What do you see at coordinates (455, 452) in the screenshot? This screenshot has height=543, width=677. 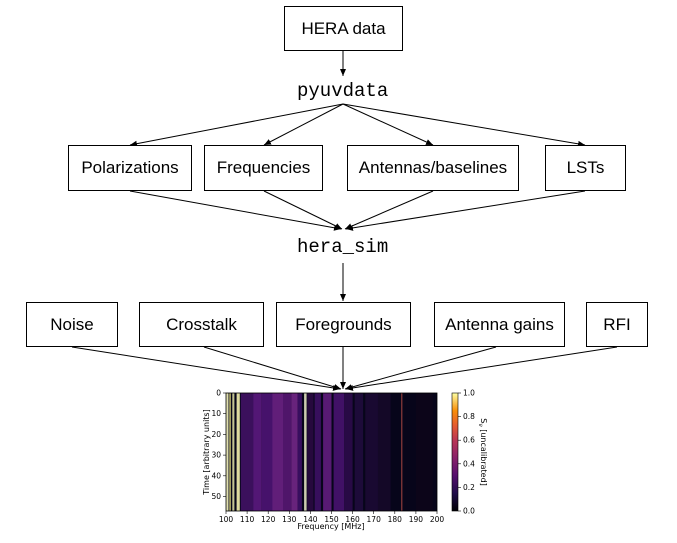 I see `colorbar` at bounding box center [455, 452].